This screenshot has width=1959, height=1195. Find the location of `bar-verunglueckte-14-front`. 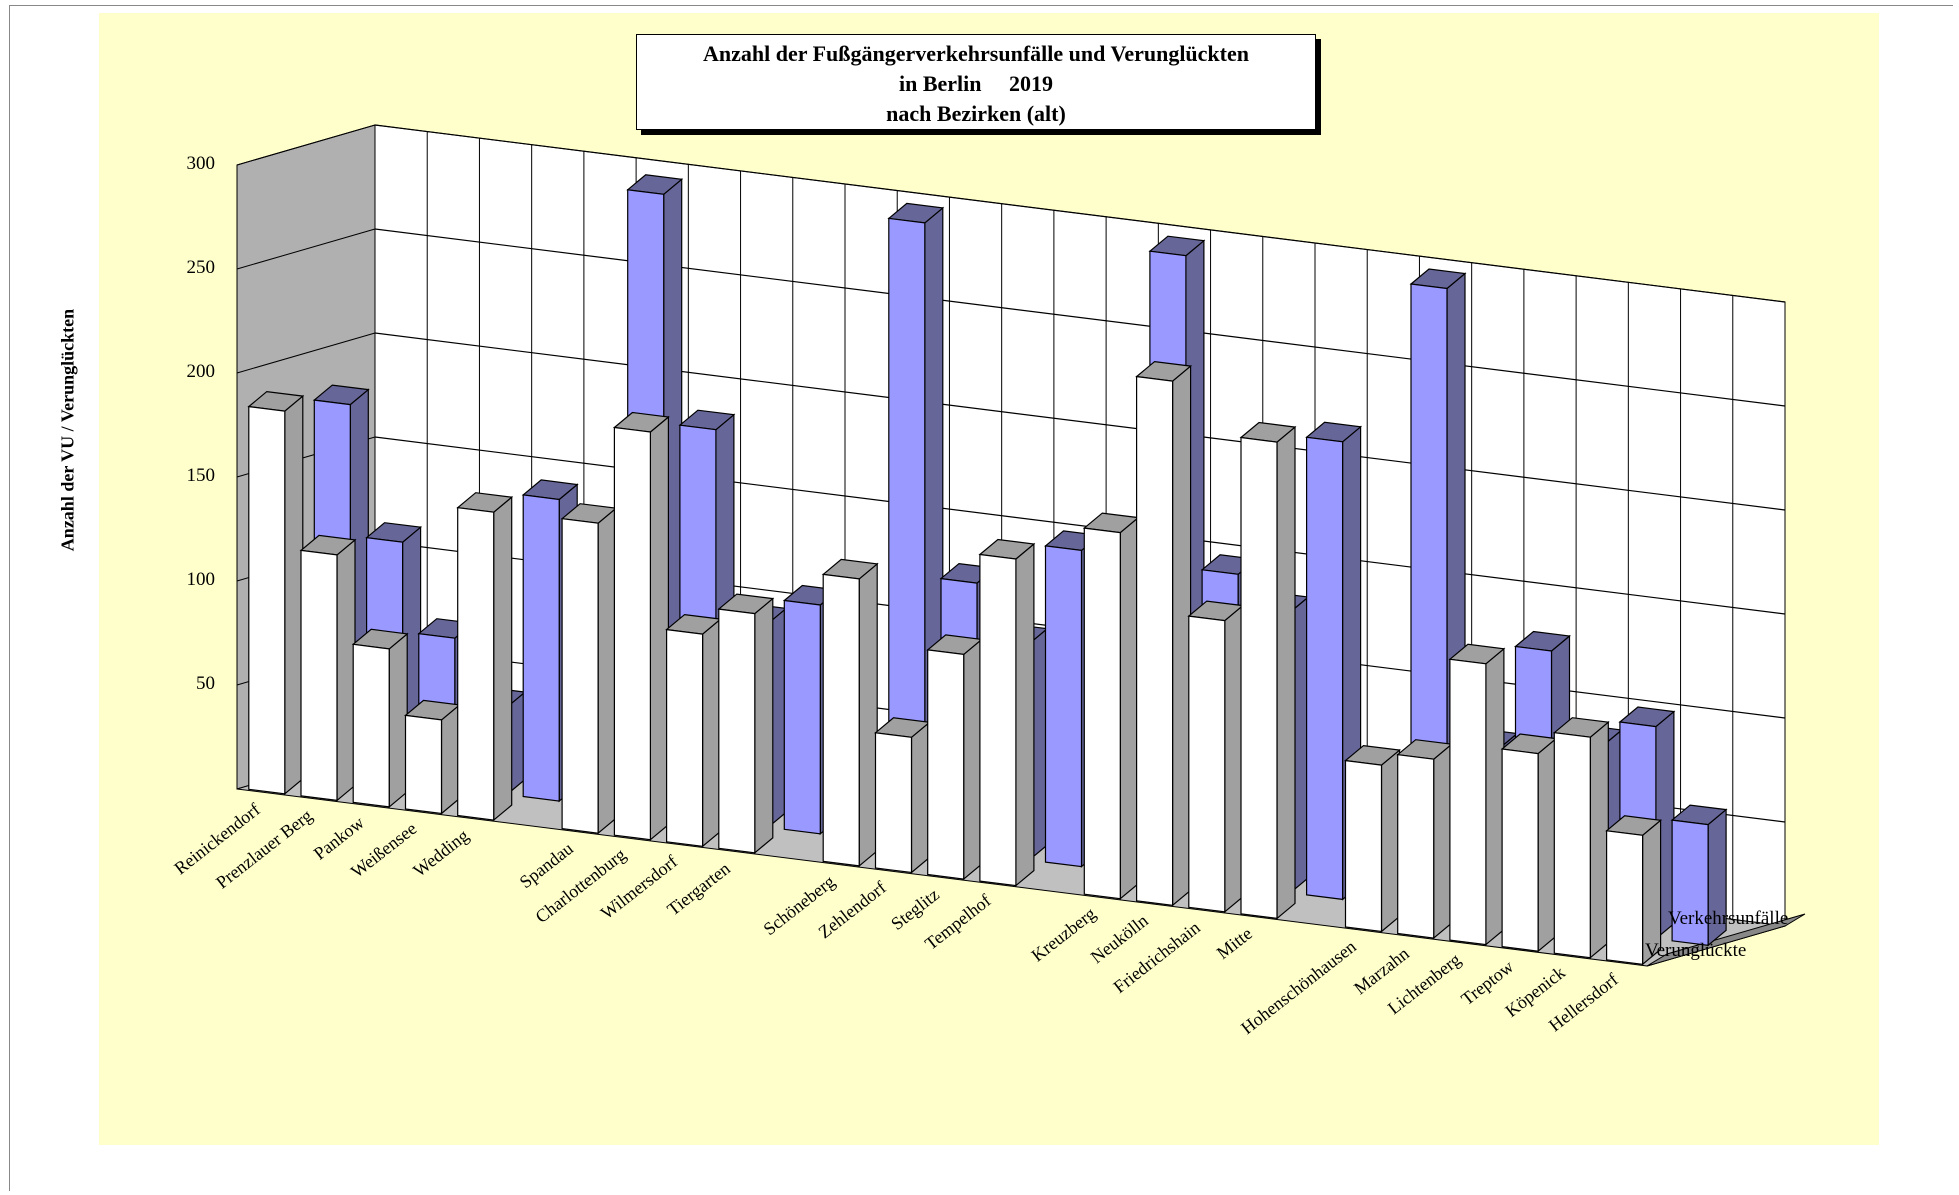

bar-verunglueckte-14-front is located at coordinates (1154, 640).